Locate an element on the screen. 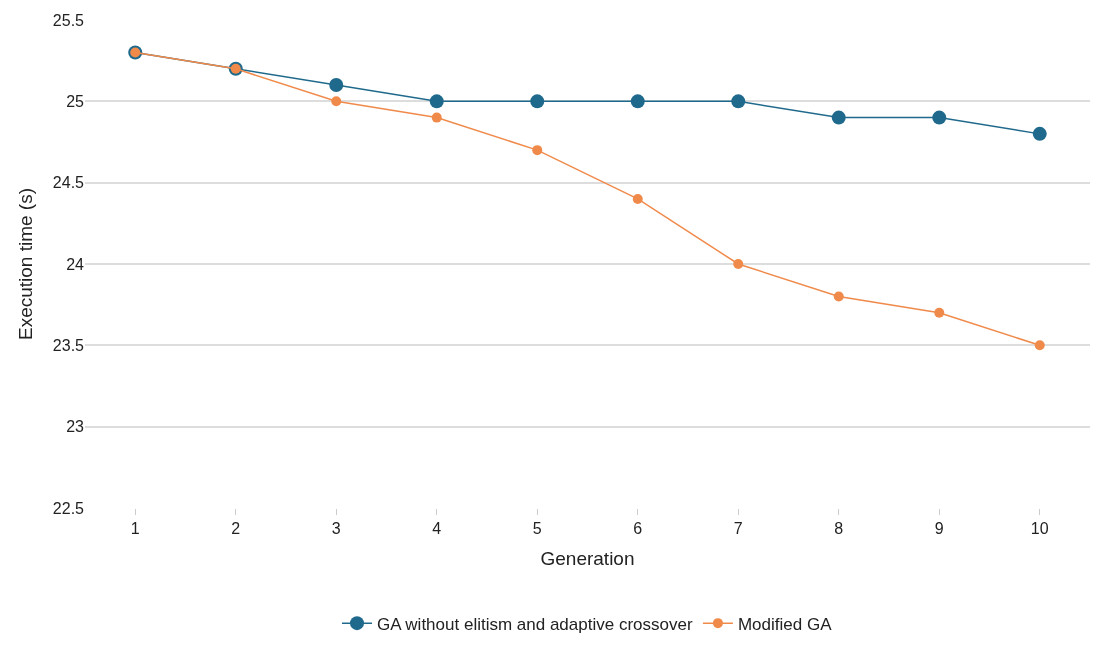  y-tick-label: 22.5 is located at coordinates (68, 508).